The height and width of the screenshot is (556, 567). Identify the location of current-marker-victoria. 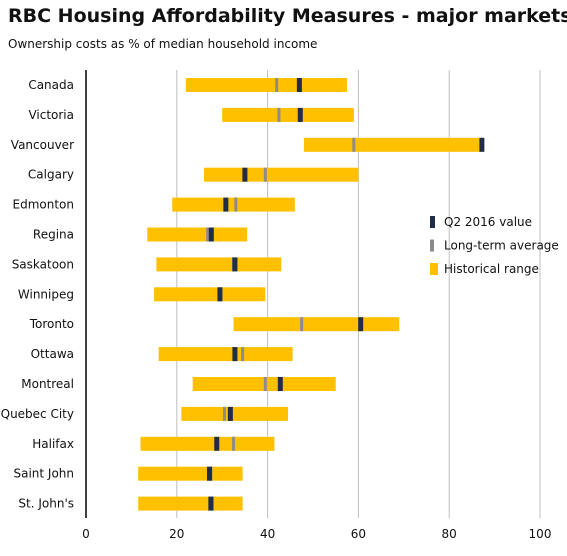
(300, 114).